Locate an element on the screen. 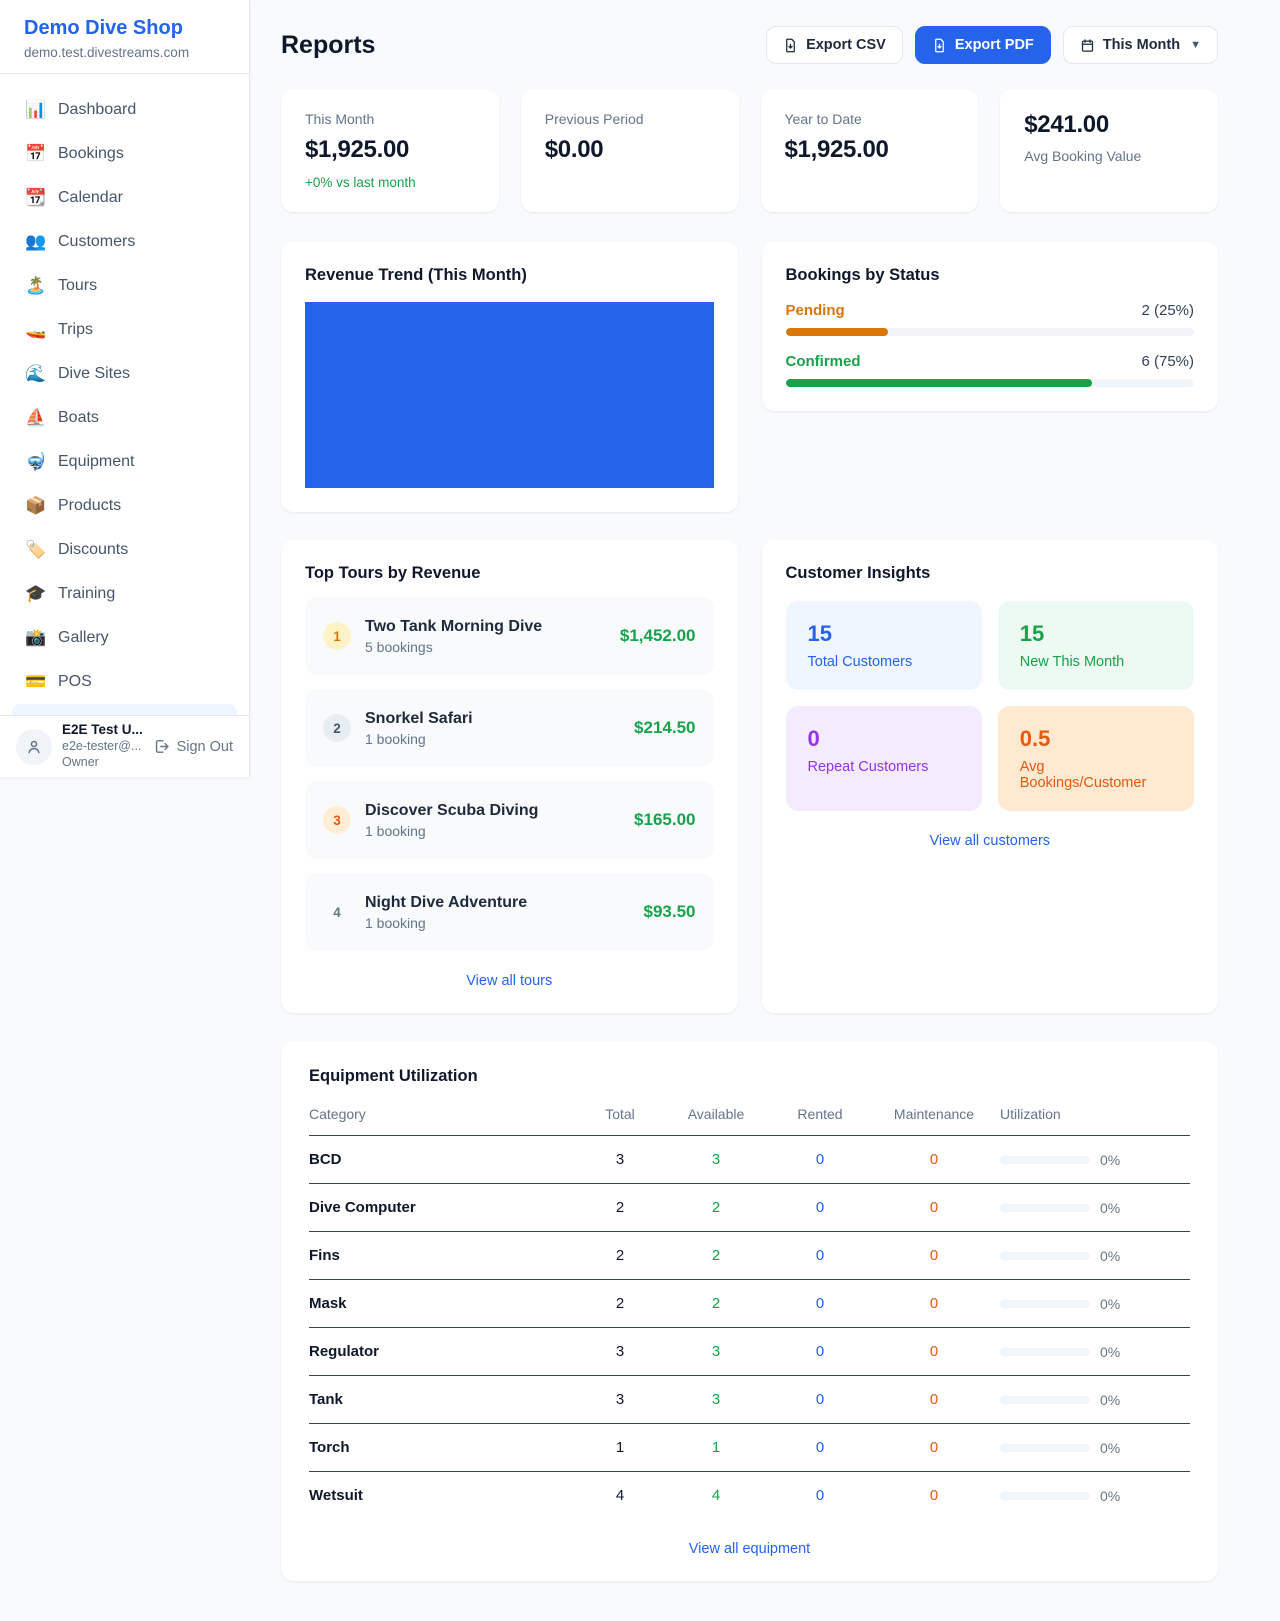  sidebar-item-training: 🎓 Training is located at coordinates (124, 594).